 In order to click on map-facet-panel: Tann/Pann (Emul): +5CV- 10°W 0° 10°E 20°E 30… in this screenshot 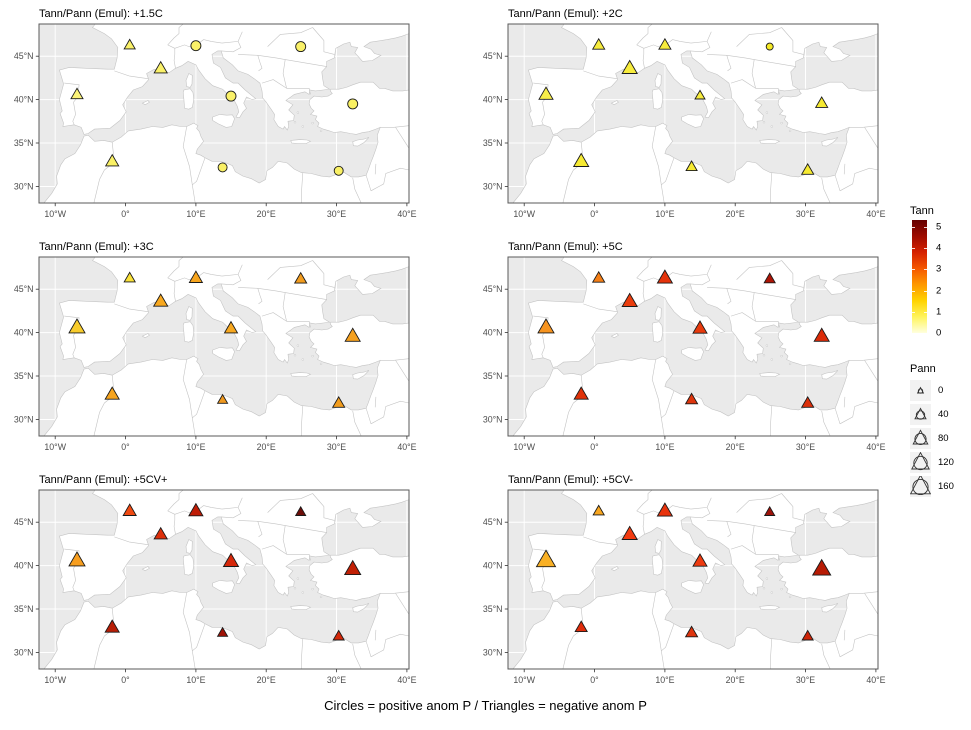, I will do `click(697, 585)`.